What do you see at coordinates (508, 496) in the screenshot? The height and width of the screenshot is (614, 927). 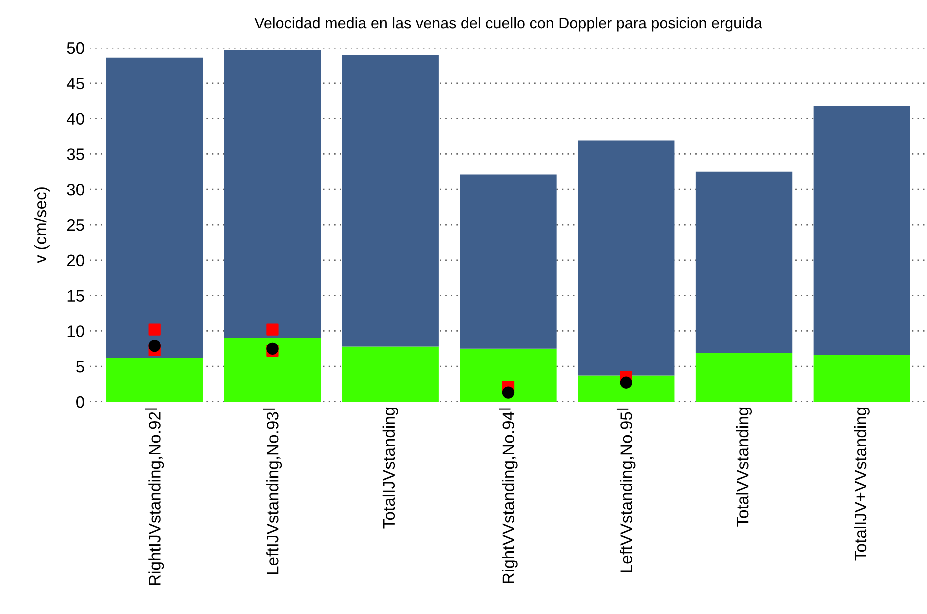 I see `x-tick-label: RightVVstanding,No.94$^{|}$` at bounding box center [508, 496].